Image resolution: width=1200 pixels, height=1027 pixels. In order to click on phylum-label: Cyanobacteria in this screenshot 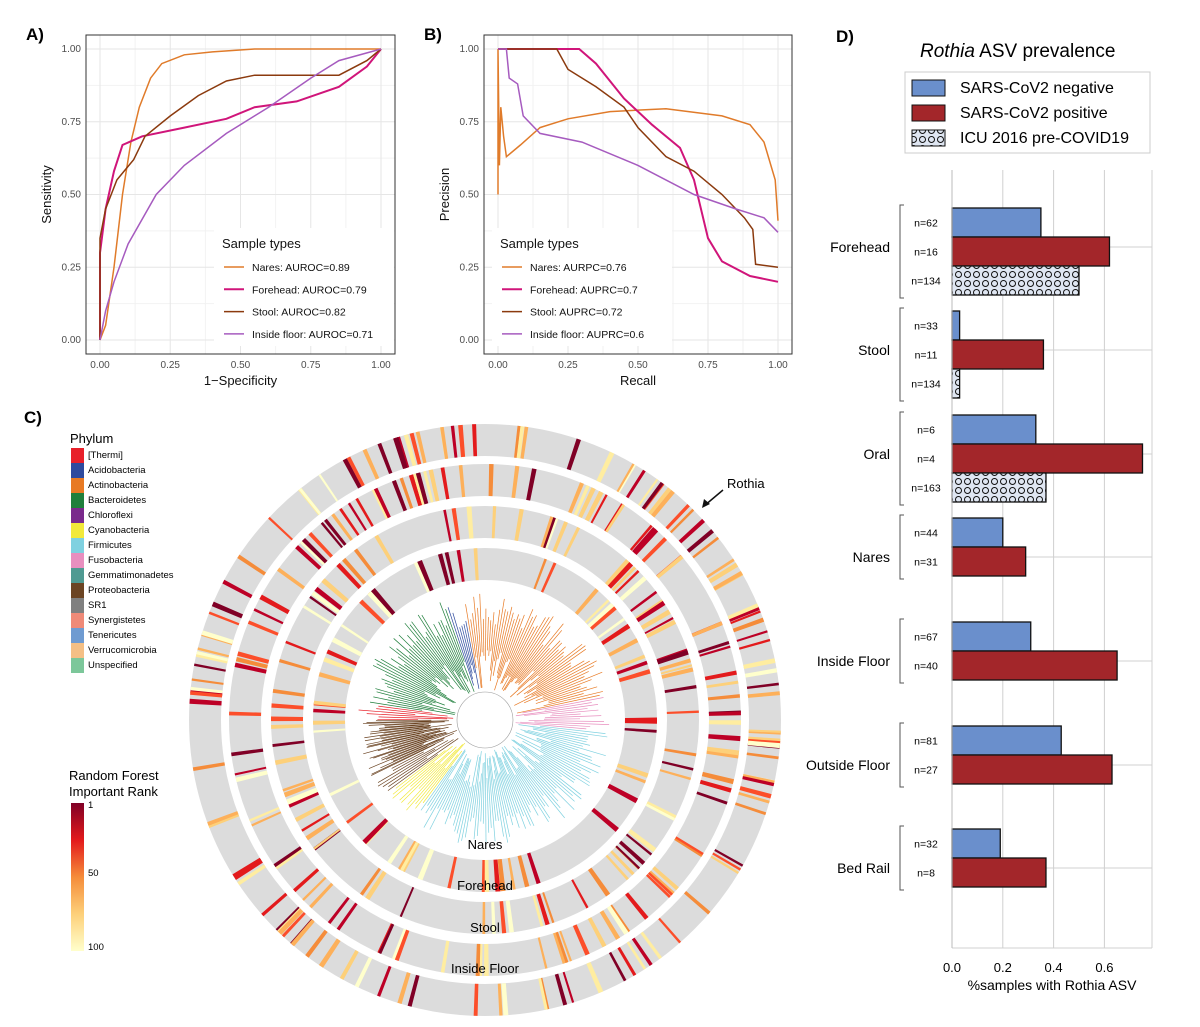, I will do `click(119, 530)`.